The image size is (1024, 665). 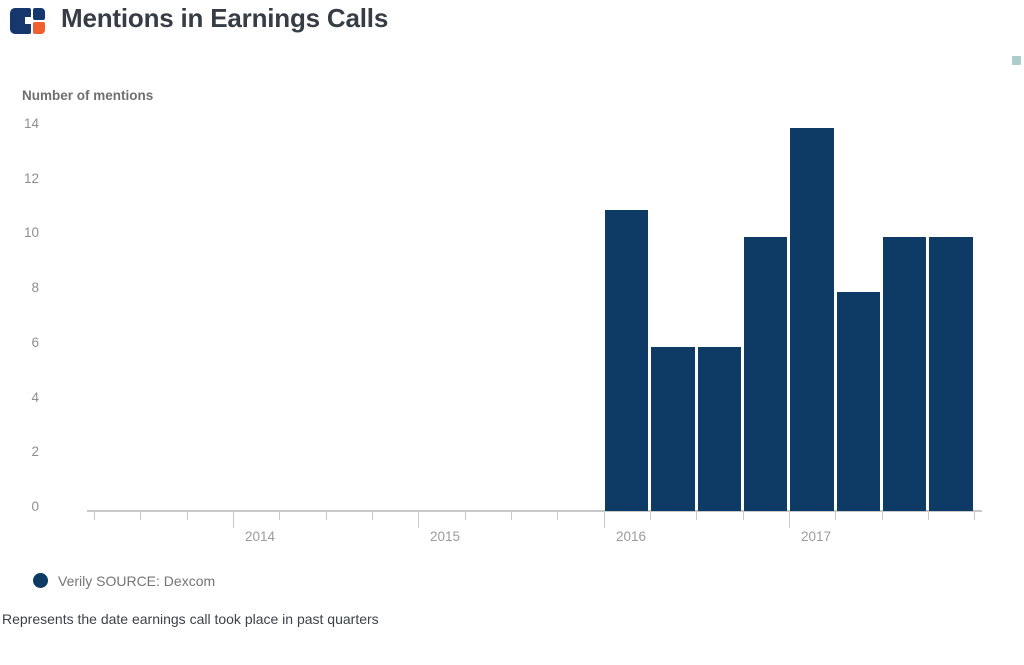 I want to click on x-axis-line, so click(x=534, y=511).